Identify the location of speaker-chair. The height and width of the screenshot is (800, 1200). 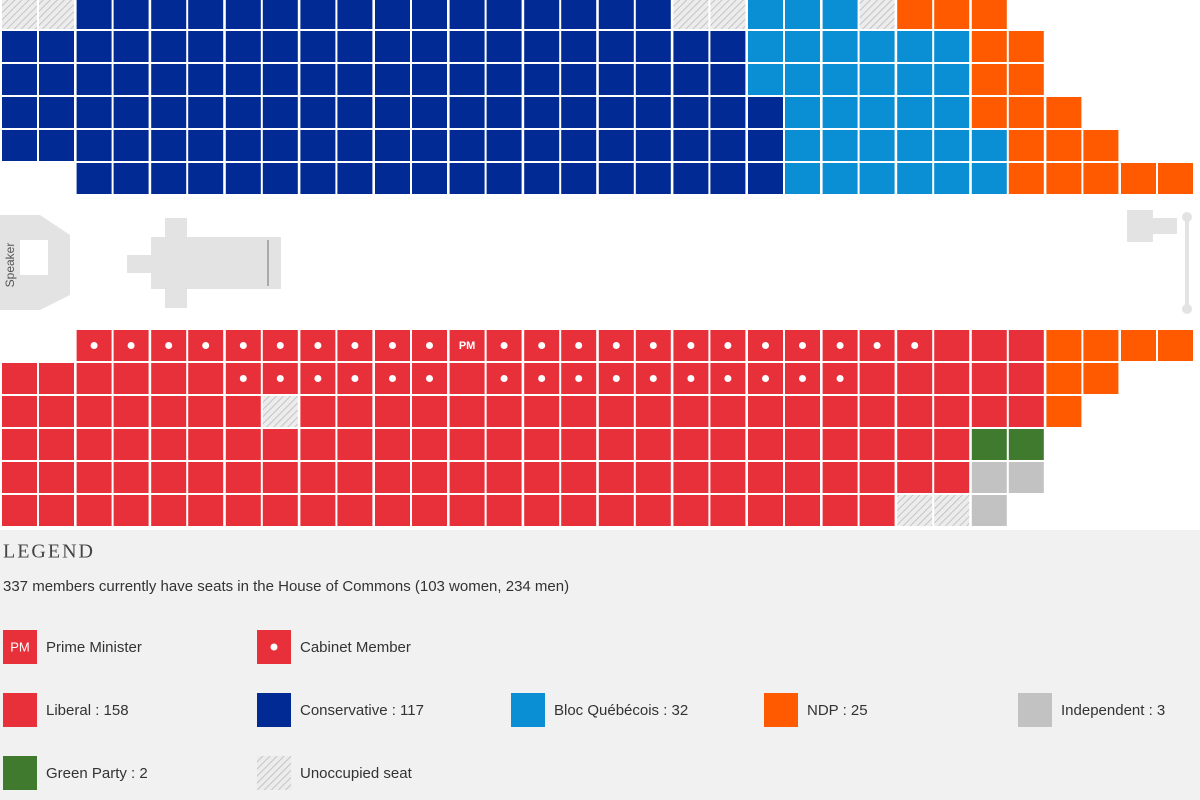
(35, 262).